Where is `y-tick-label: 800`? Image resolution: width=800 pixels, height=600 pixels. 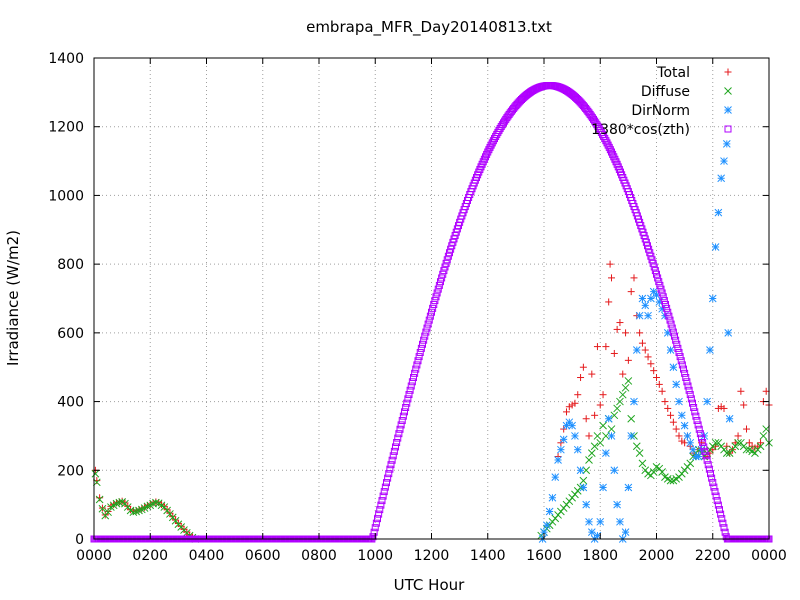 y-tick-label: 800 is located at coordinates (70, 265).